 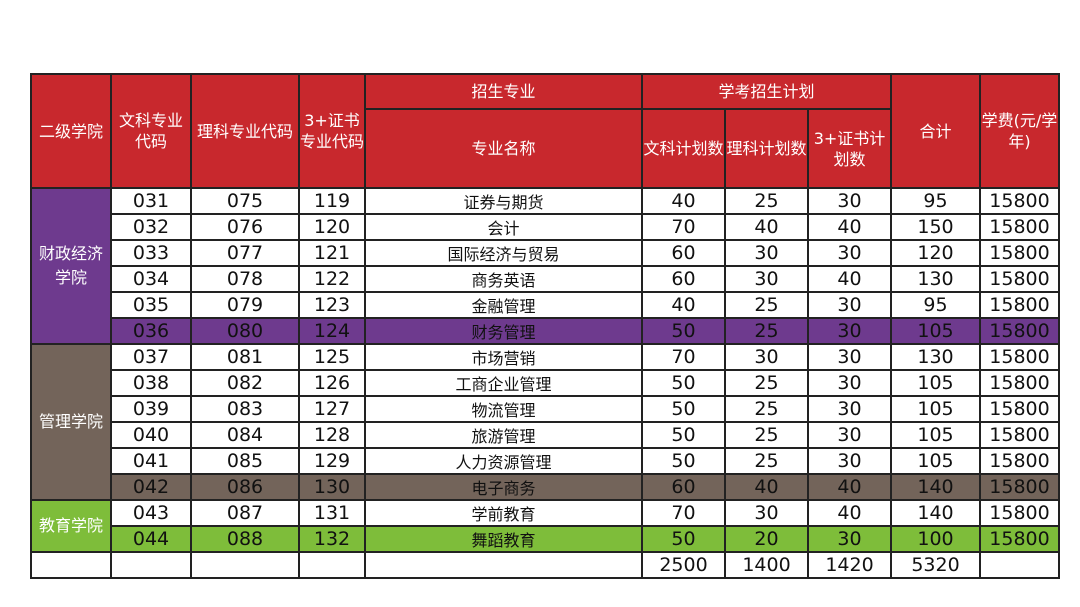 What do you see at coordinates (766, 565) in the screenshot?
I see `total-value-cell: 1400` at bounding box center [766, 565].